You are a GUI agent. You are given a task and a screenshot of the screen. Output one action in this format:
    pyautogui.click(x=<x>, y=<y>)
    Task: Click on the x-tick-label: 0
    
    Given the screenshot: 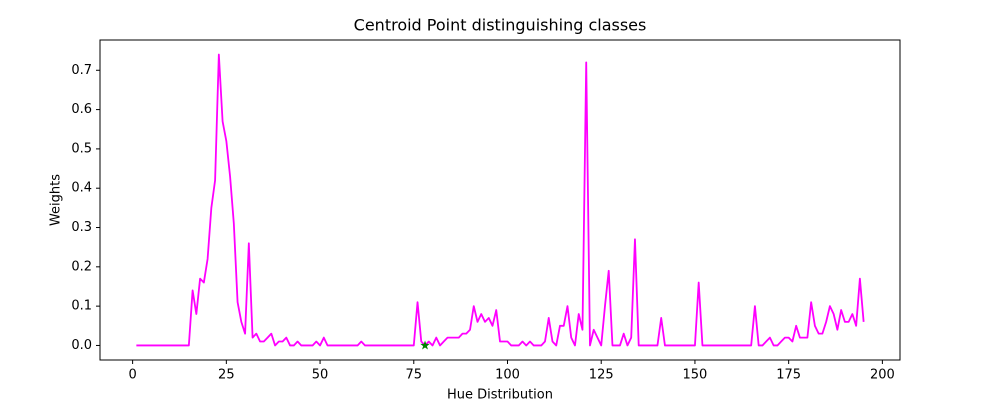 What is the action you would take?
    pyautogui.click(x=132, y=375)
    